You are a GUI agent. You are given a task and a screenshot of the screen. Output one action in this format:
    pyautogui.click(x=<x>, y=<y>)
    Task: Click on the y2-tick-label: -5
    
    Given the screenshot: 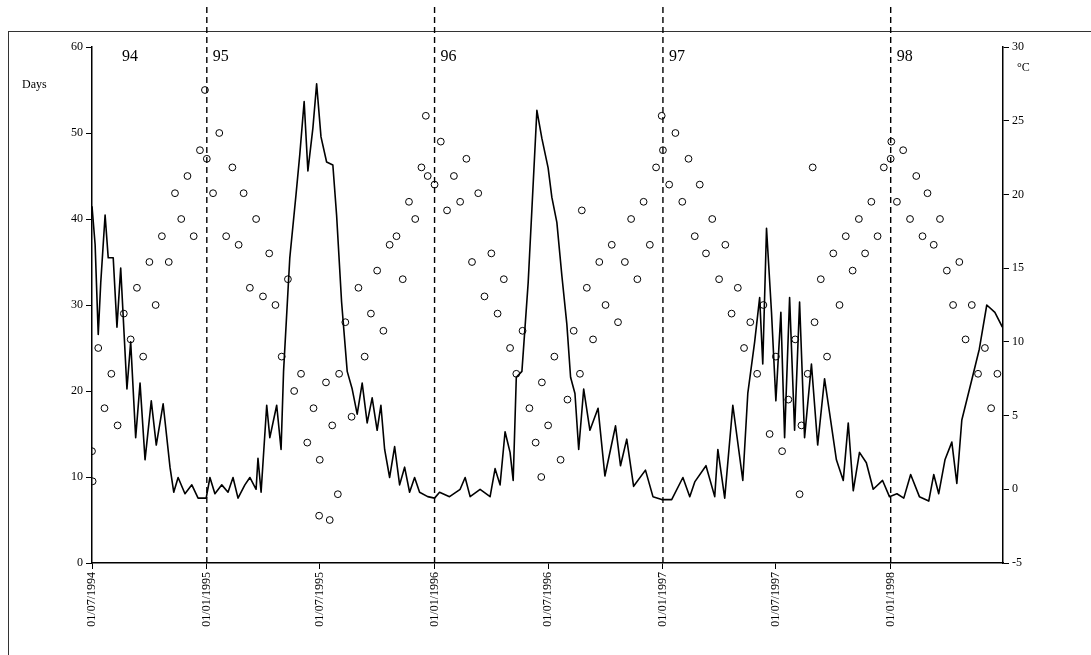 What is the action you would take?
    pyautogui.click(x=1017, y=562)
    